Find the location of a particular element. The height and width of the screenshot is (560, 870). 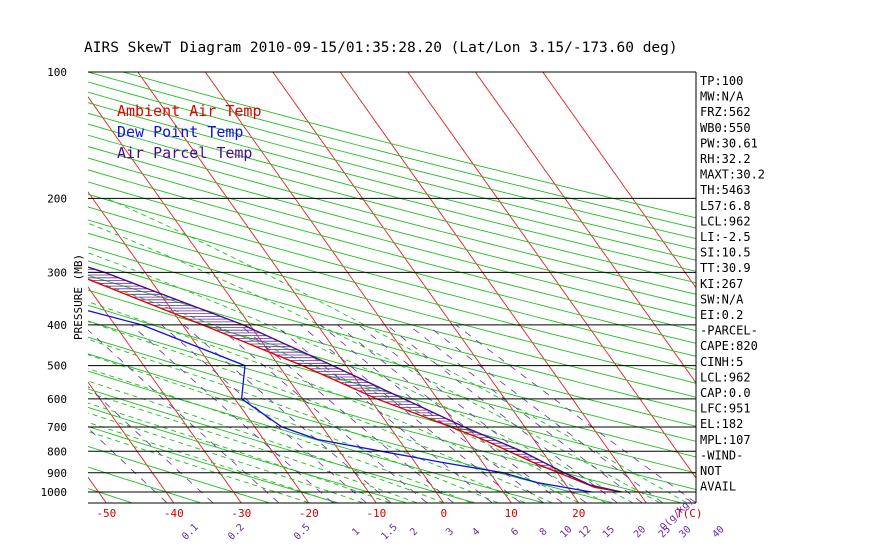

stat-label: RH:32.2 is located at coordinates (725, 159).